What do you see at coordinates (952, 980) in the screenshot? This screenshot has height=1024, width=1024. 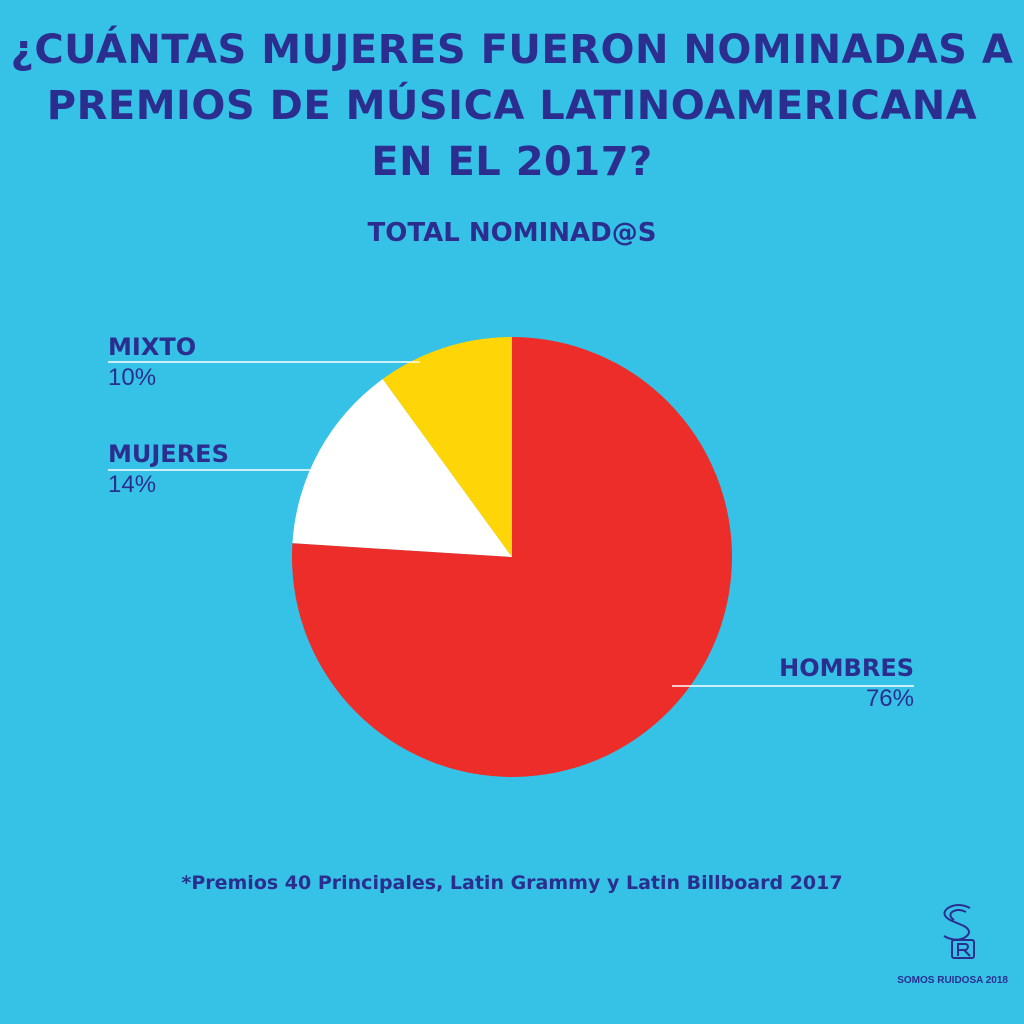 I see `credit-text: SOMOS RUIDOSA 2018` at bounding box center [952, 980].